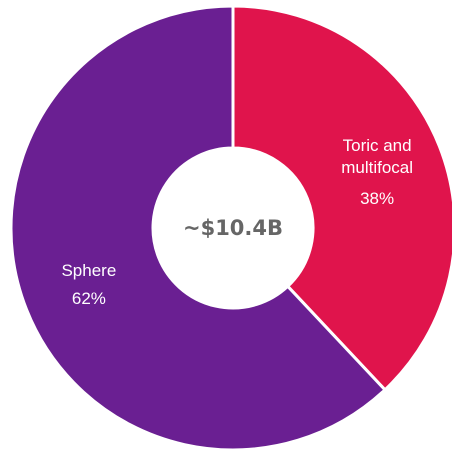 The image size is (452, 452). I want to click on center-label: ~$10.4B, so click(233, 228).